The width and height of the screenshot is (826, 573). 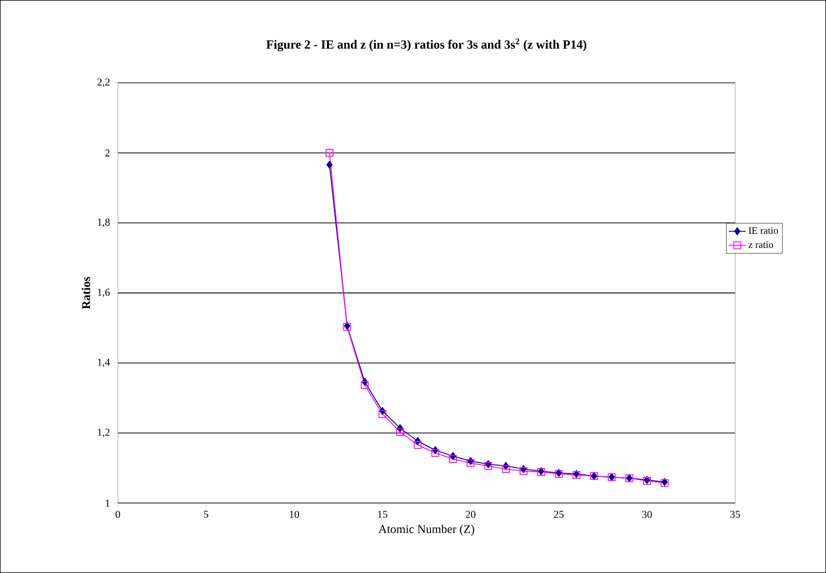 I want to click on x-tick-label: 5, so click(x=206, y=514).